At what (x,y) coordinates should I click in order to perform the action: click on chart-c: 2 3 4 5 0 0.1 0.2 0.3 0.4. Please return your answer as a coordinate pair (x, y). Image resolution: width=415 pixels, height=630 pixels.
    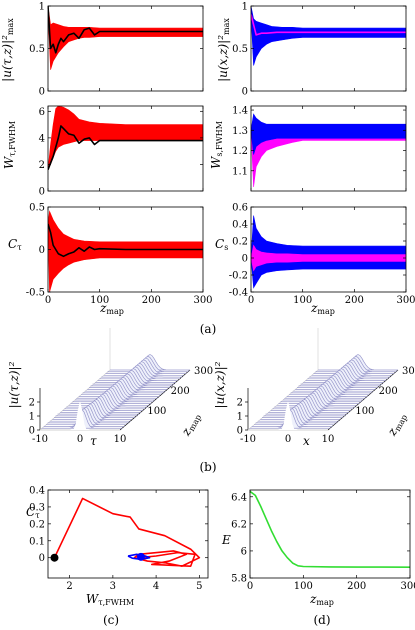
    Looking at the image, I should click on (119, 539).